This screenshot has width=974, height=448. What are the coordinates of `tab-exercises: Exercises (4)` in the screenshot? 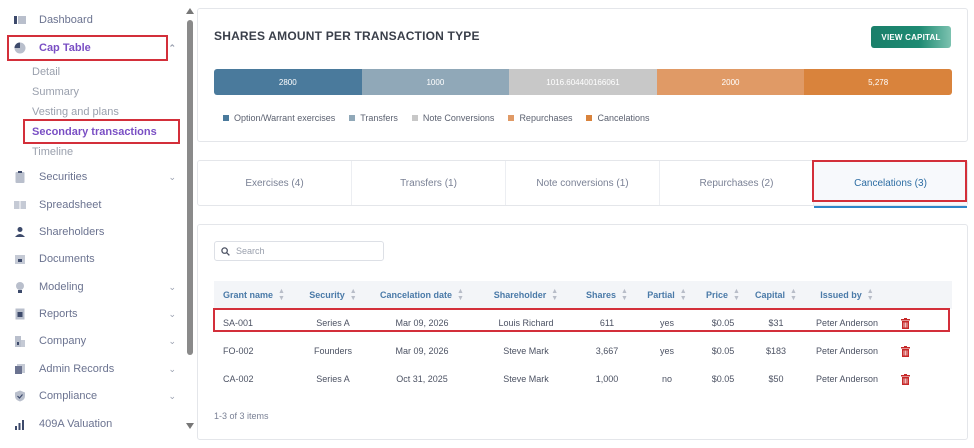 It's located at (275, 183).